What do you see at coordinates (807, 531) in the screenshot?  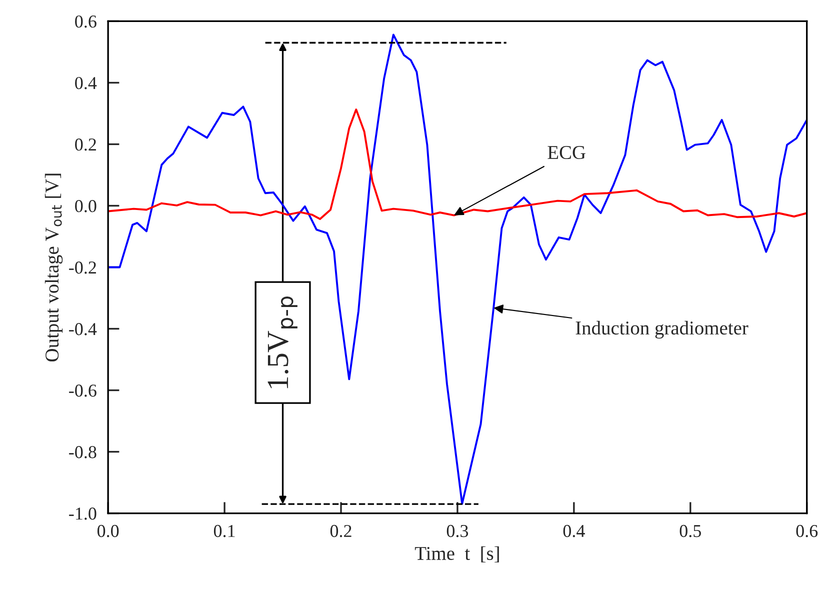 I see `x-tick-label: 0.6` at bounding box center [807, 531].